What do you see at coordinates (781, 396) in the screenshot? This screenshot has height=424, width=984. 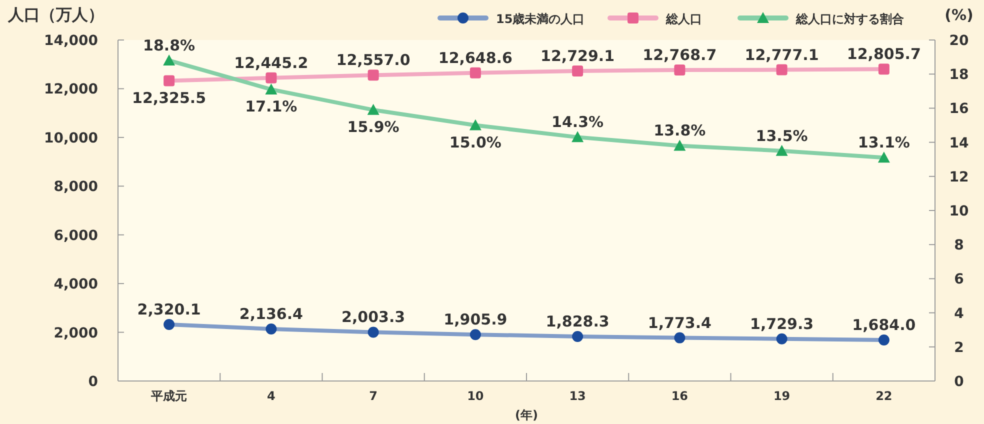 I see `x-tick-label: 19` at bounding box center [781, 396].